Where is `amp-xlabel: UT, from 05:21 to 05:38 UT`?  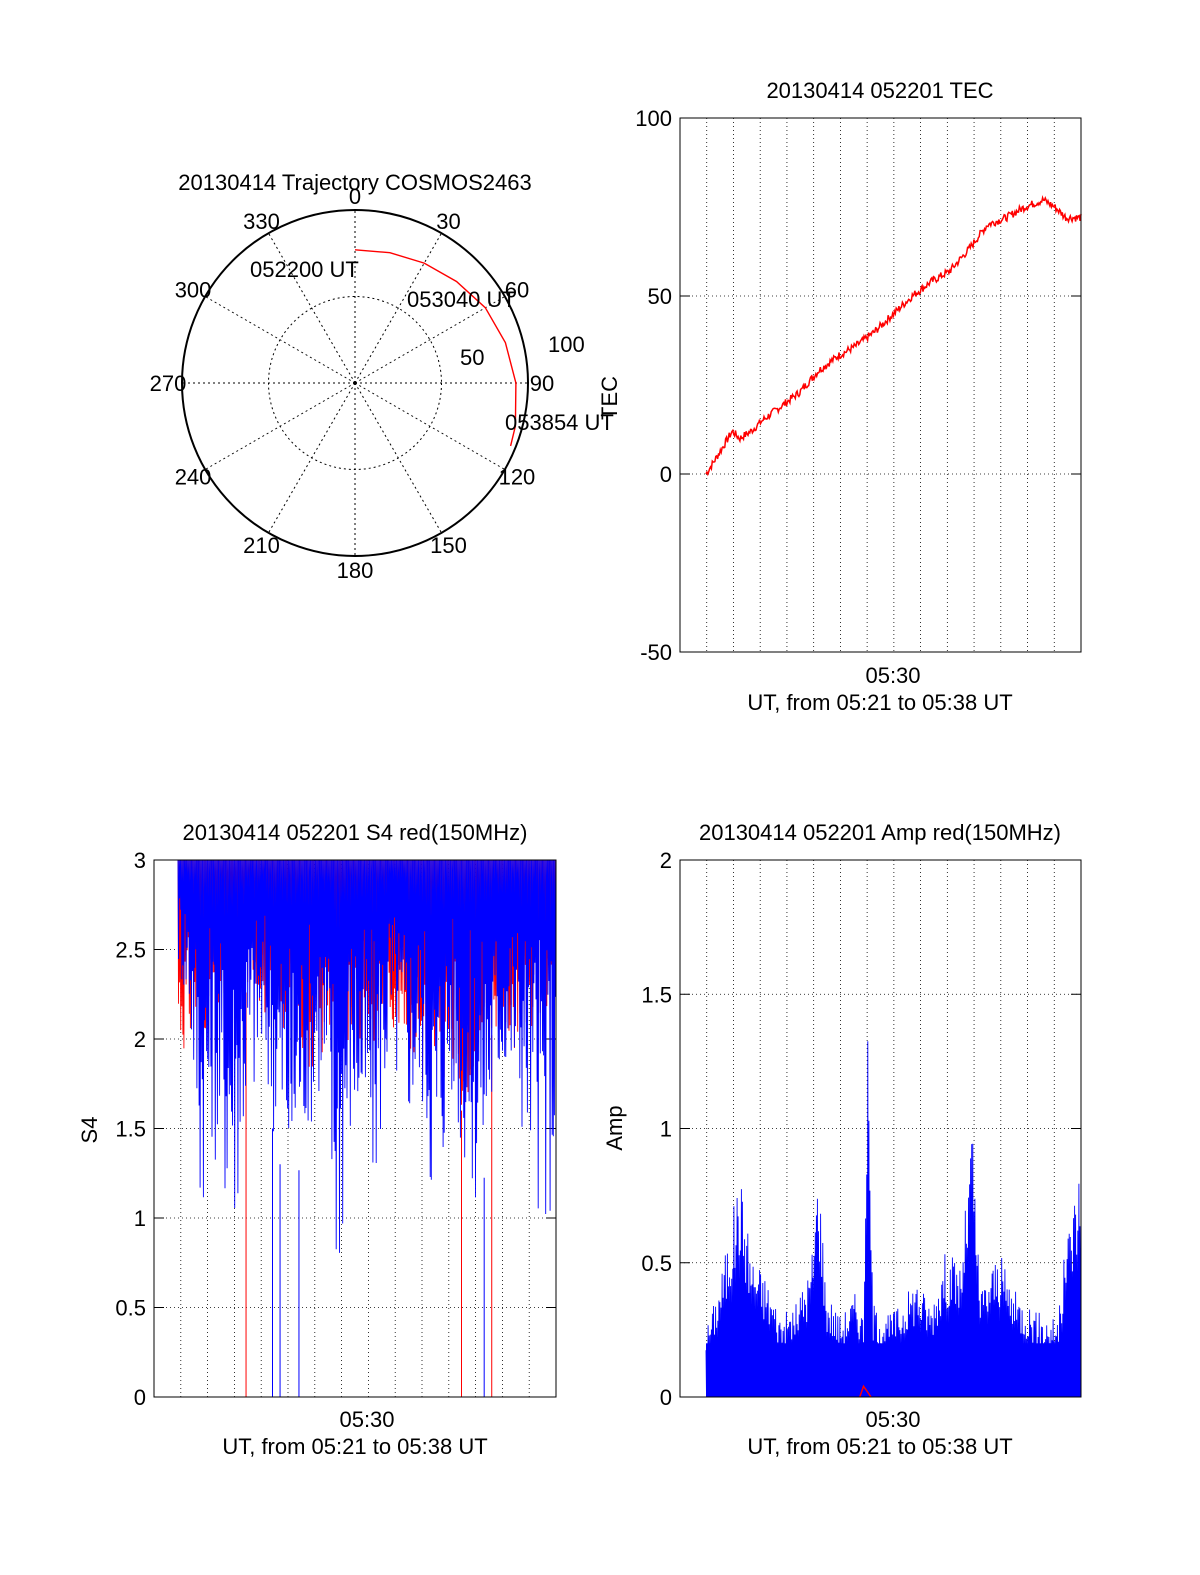
amp-xlabel: UT, from 05:21 to 05:38 UT is located at coordinates (879, 1446).